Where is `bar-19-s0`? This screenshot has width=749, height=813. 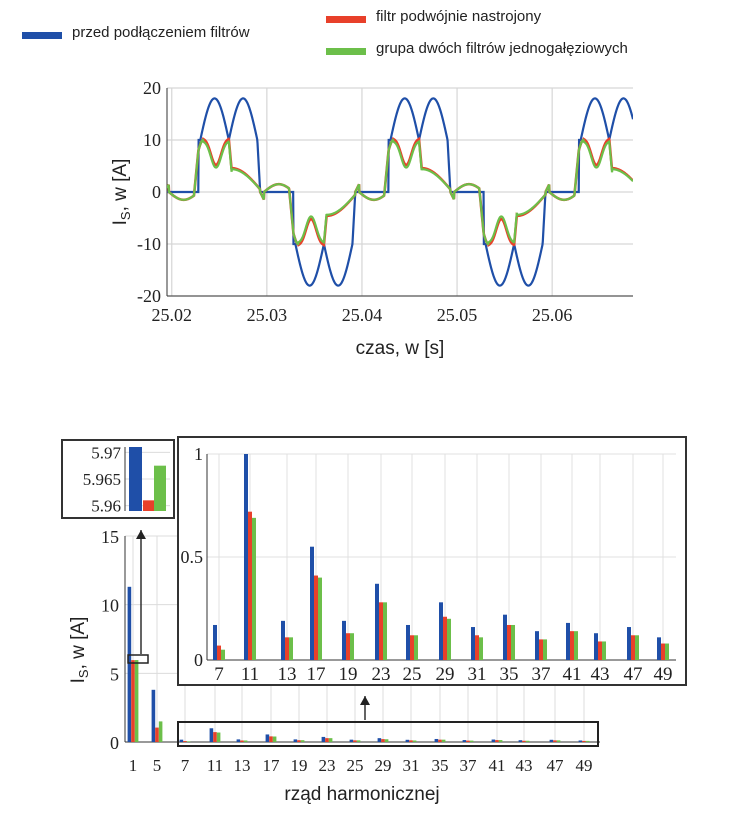 bar-19-s0 is located at coordinates (295, 740).